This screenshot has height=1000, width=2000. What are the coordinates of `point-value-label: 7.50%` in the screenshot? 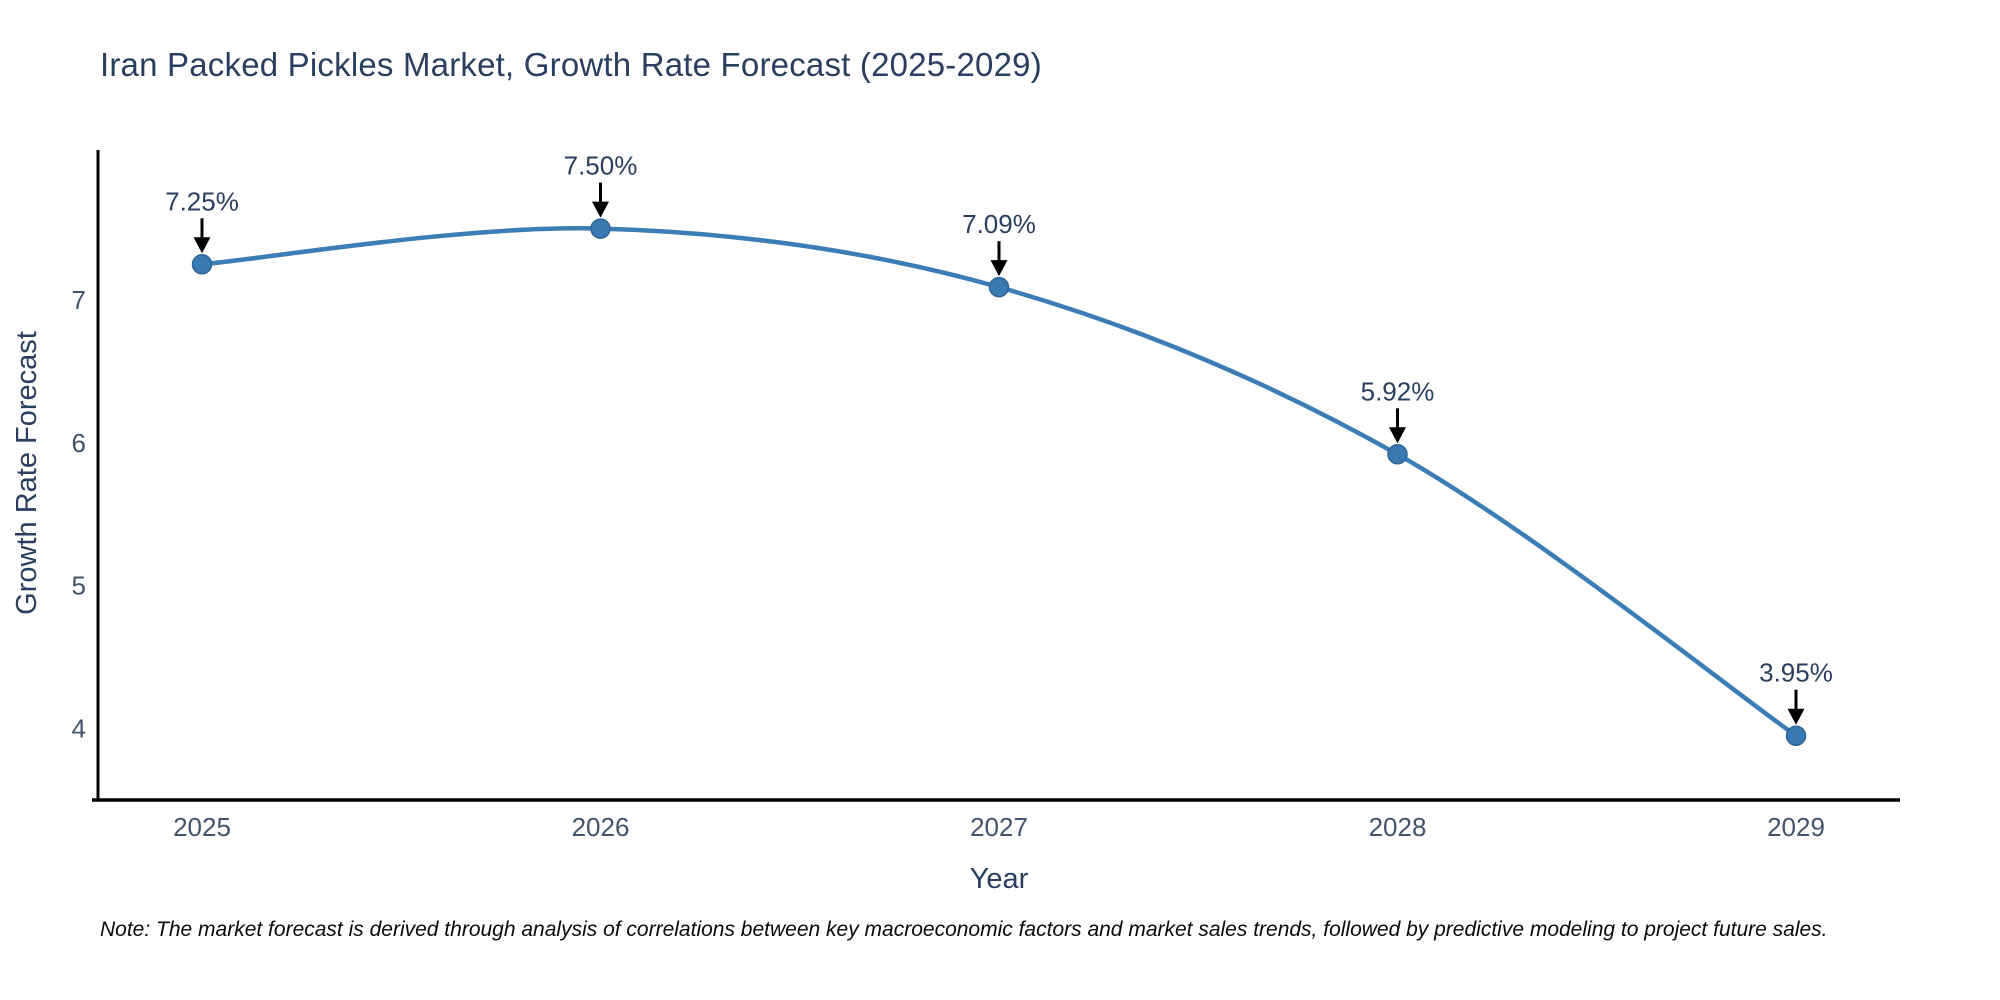 It's located at (601, 166).